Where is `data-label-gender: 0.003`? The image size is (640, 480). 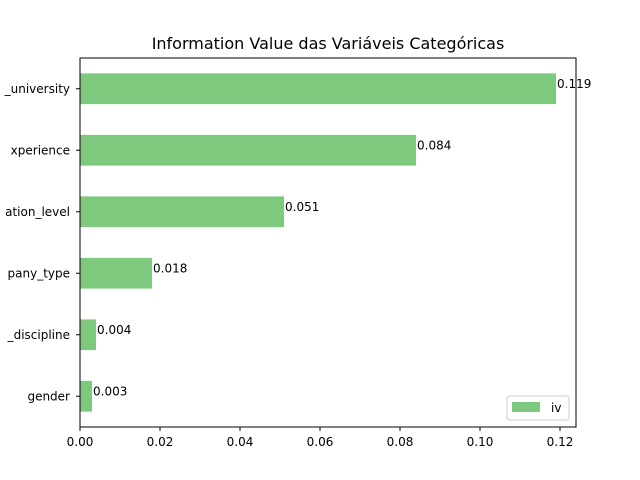
data-label-gender: 0.003 is located at coordinates (110, 391).